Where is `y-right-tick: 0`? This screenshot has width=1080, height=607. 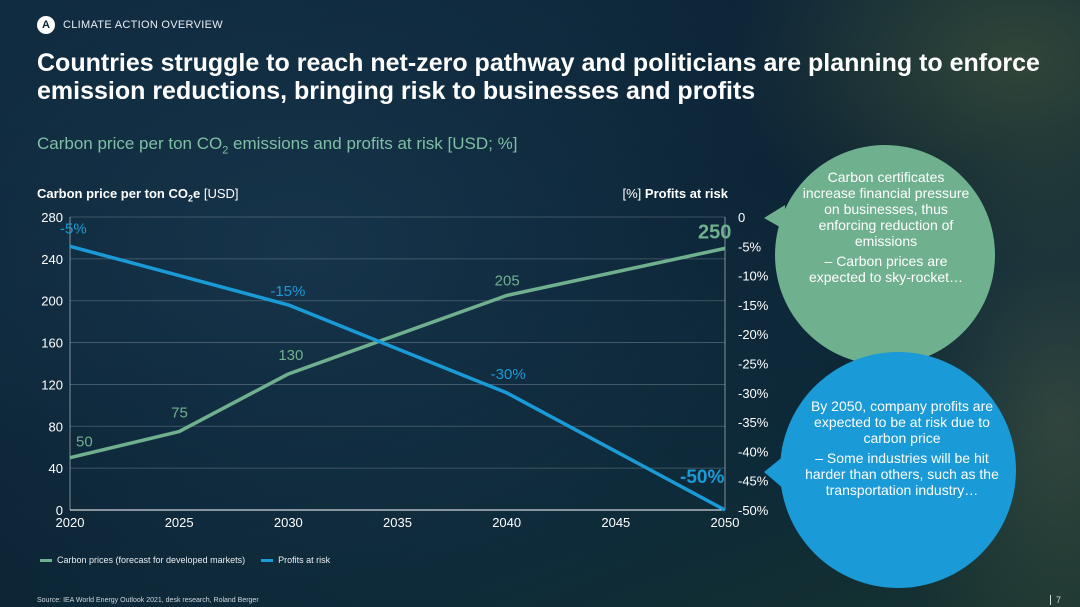 y-right-tick: 0 is located at coordinates (741, 217).